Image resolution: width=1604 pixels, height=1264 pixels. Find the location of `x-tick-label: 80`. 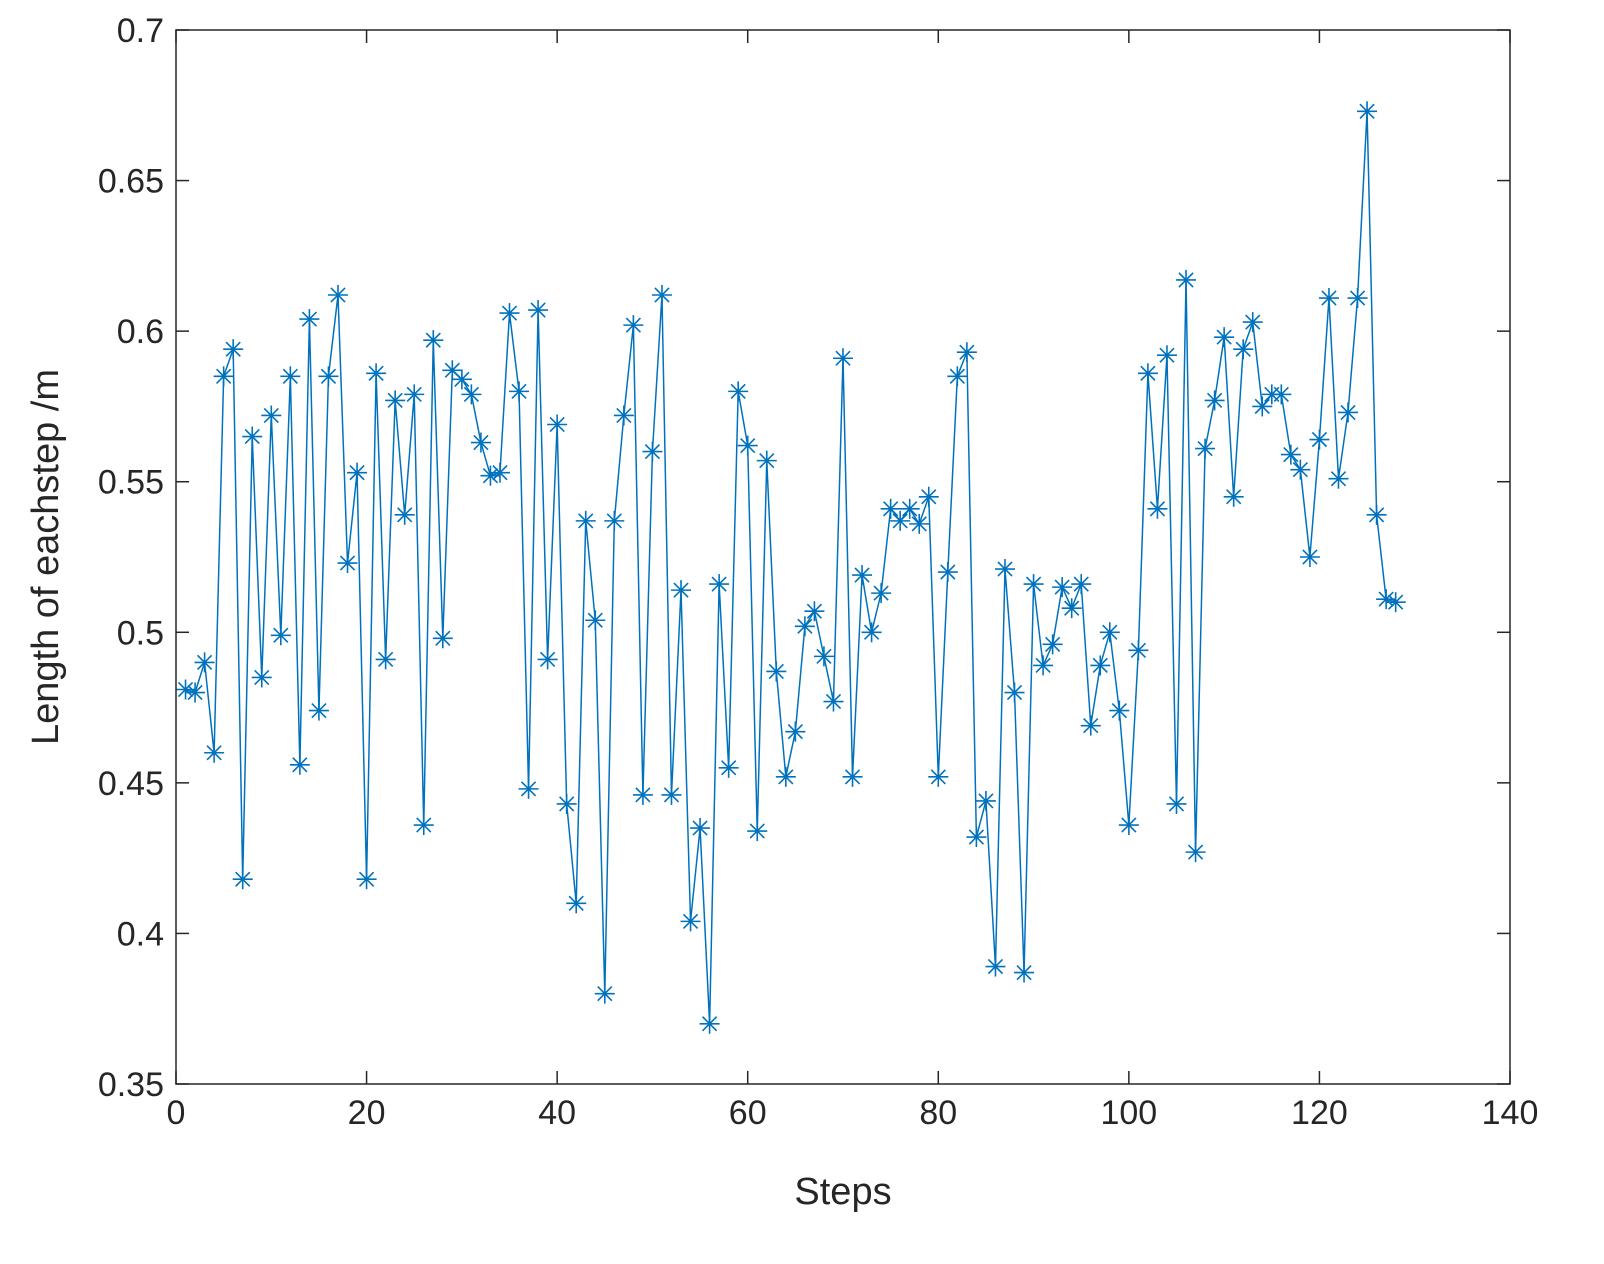

x-tick-label: 80 is located at coordinates (938, 1113).